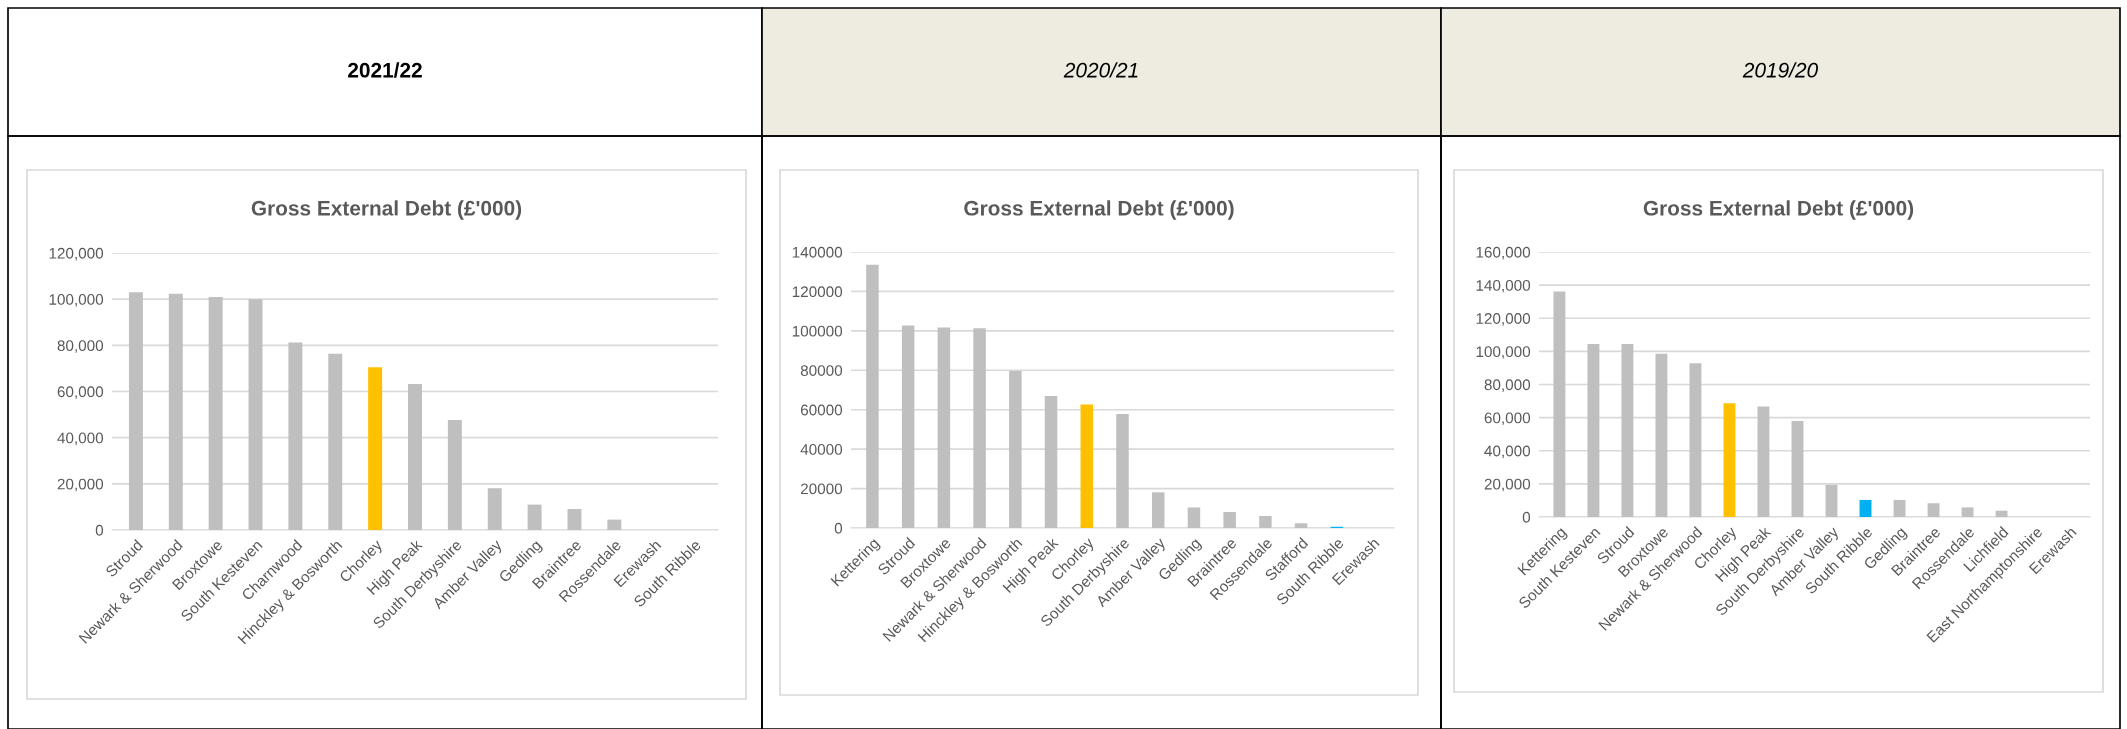 This screenshot has width=2127, height=729. What do you see at coordinates (1503, 253) in the screenshot?
I see `y-tick-label: 160,000` at bounding box center [1503, 253].